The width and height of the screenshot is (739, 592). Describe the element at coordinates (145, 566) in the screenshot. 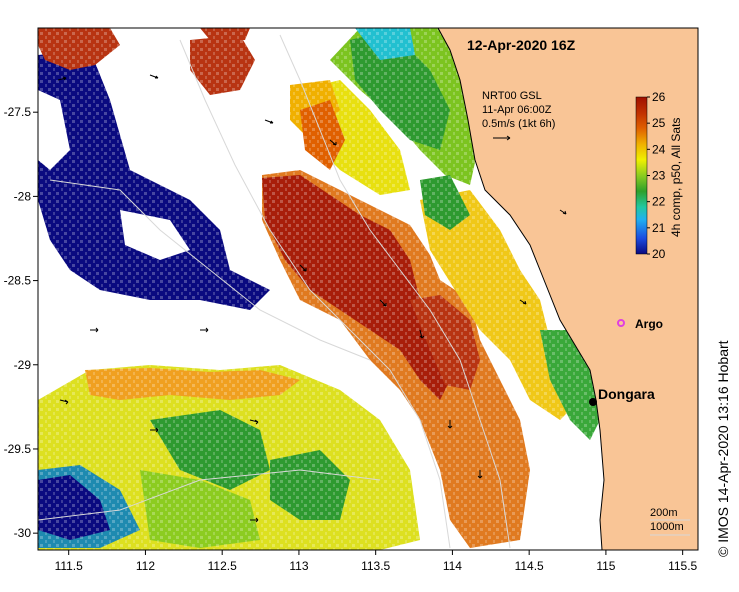

I see `x-tick-label: 112` at that location.